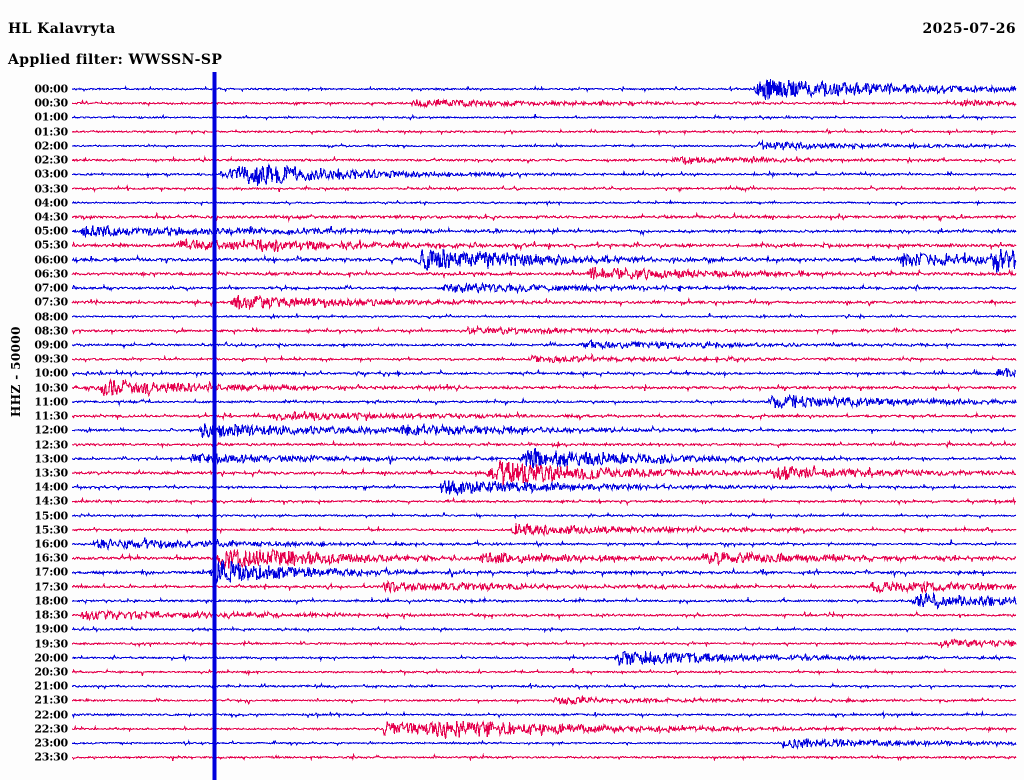  Describe the element at coordinates (51, 260) in the screenshot. I see `time-label: 06:00` at that location.